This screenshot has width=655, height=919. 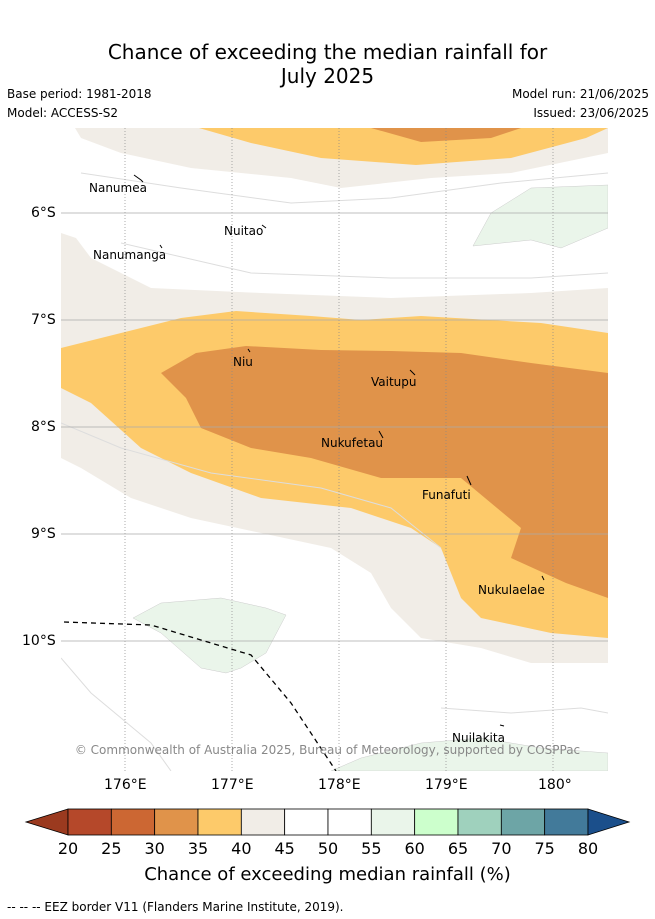 What do you see at coordinates (43, 534) in the screenshot?
I see `lat-label: 9°S` at bounding box center [43, 534].